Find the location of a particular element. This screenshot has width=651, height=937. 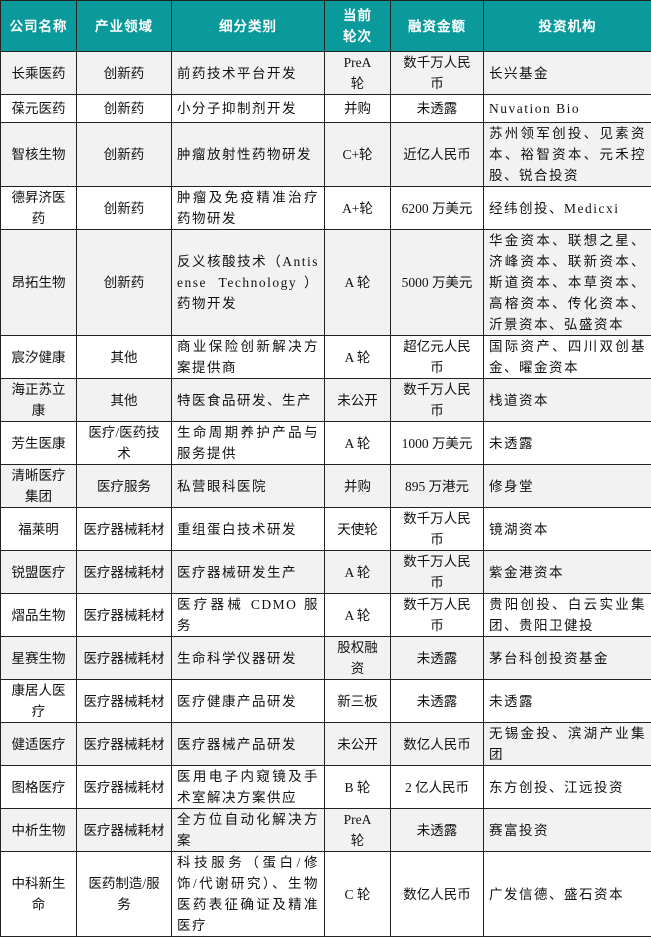

round-cell: 新三板 is located at coordinates (358, 701).